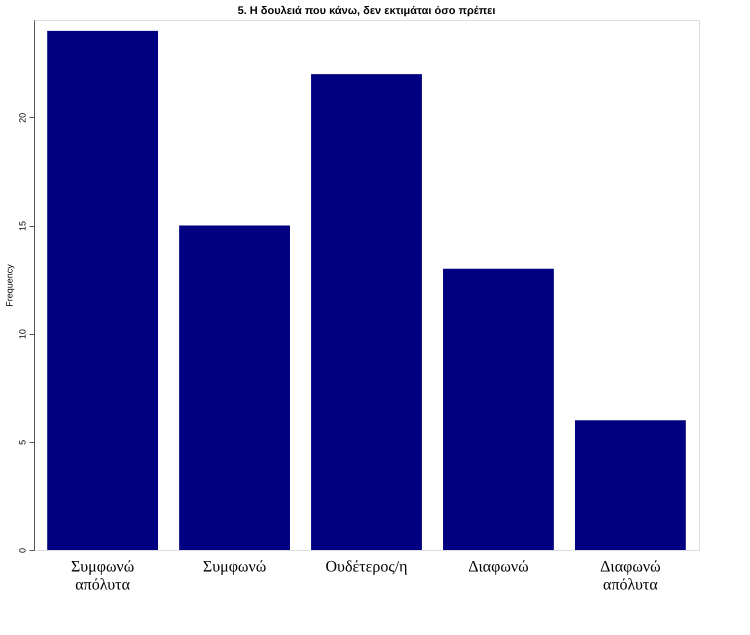 This screenshot has width=750, height=635. What do you see at coordinates (23, 442) in the screenshot?
I see `y-tick-label: 5` at bounding box center [23, 442].